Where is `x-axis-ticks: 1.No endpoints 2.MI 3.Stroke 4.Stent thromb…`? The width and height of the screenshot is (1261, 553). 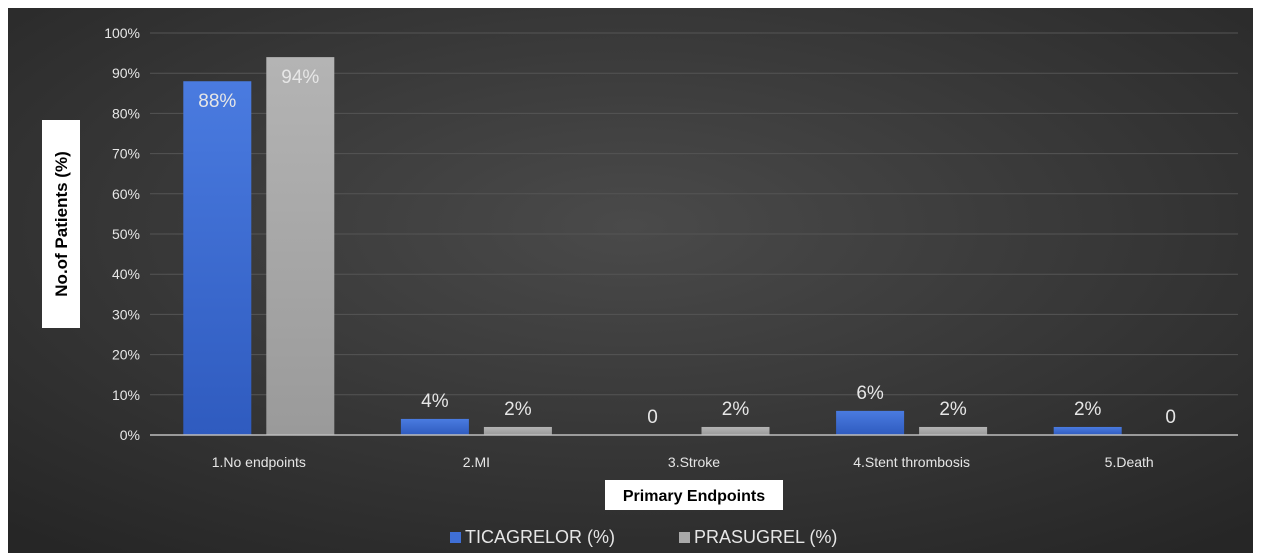 x-axis-ticks: 1.No endpoints 2.MI 3.Stroke 4.Stent thromb… is located at coordinates (683, 462).